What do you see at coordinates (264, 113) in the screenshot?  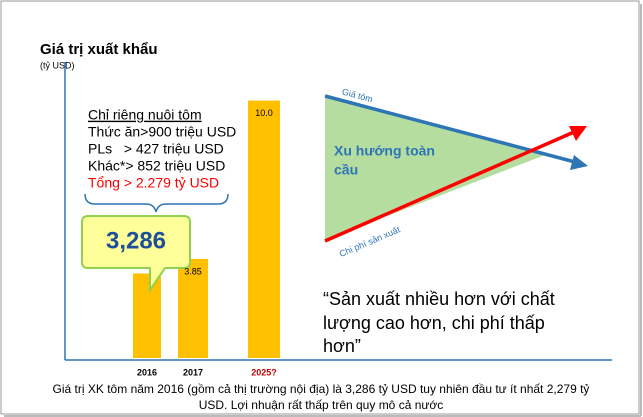 I see `value-label: 10.0` at bounding box center [264, 113].